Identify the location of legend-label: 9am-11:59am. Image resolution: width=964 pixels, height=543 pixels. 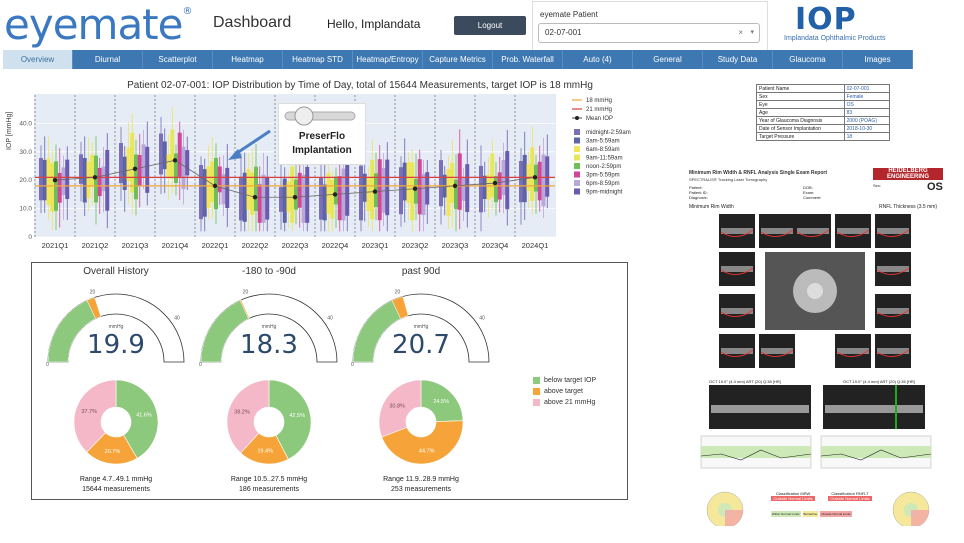
(604, 159).